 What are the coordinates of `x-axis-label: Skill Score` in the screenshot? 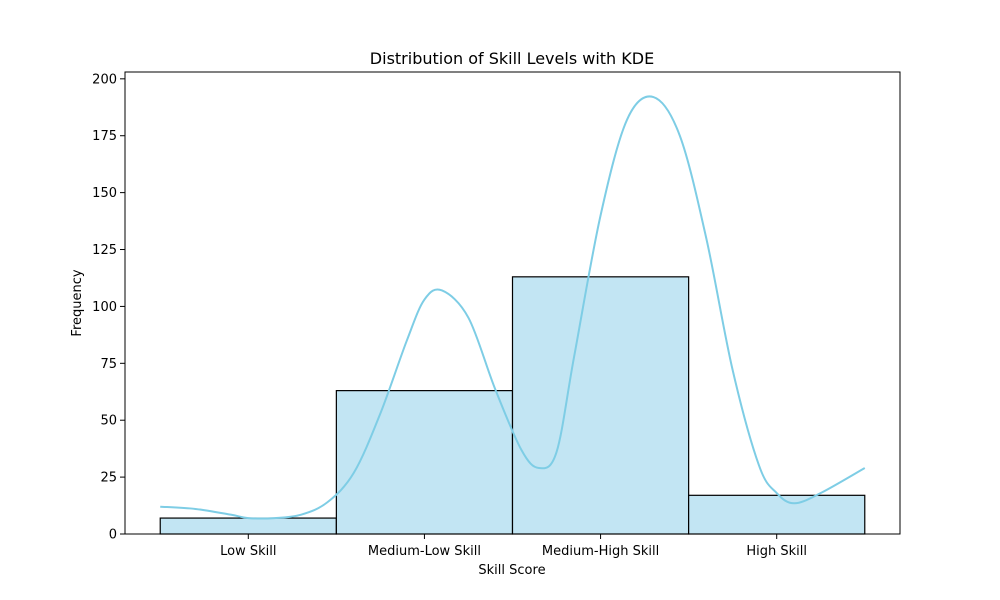 It's located at (511, 570).